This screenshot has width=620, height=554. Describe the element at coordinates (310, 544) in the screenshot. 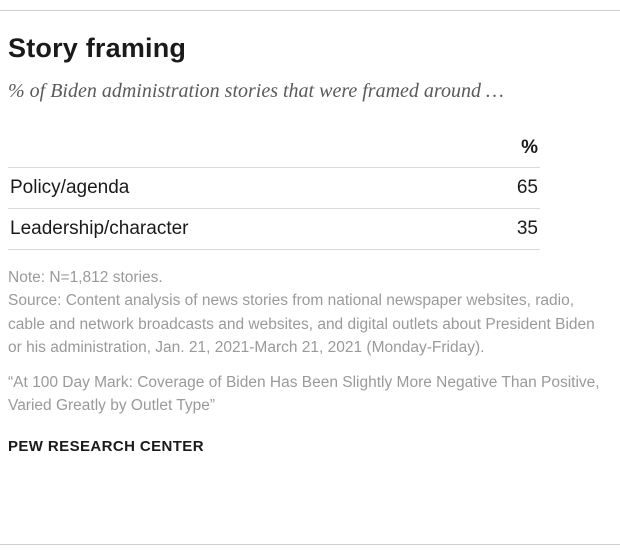

I see `bottom-divider` at that location.